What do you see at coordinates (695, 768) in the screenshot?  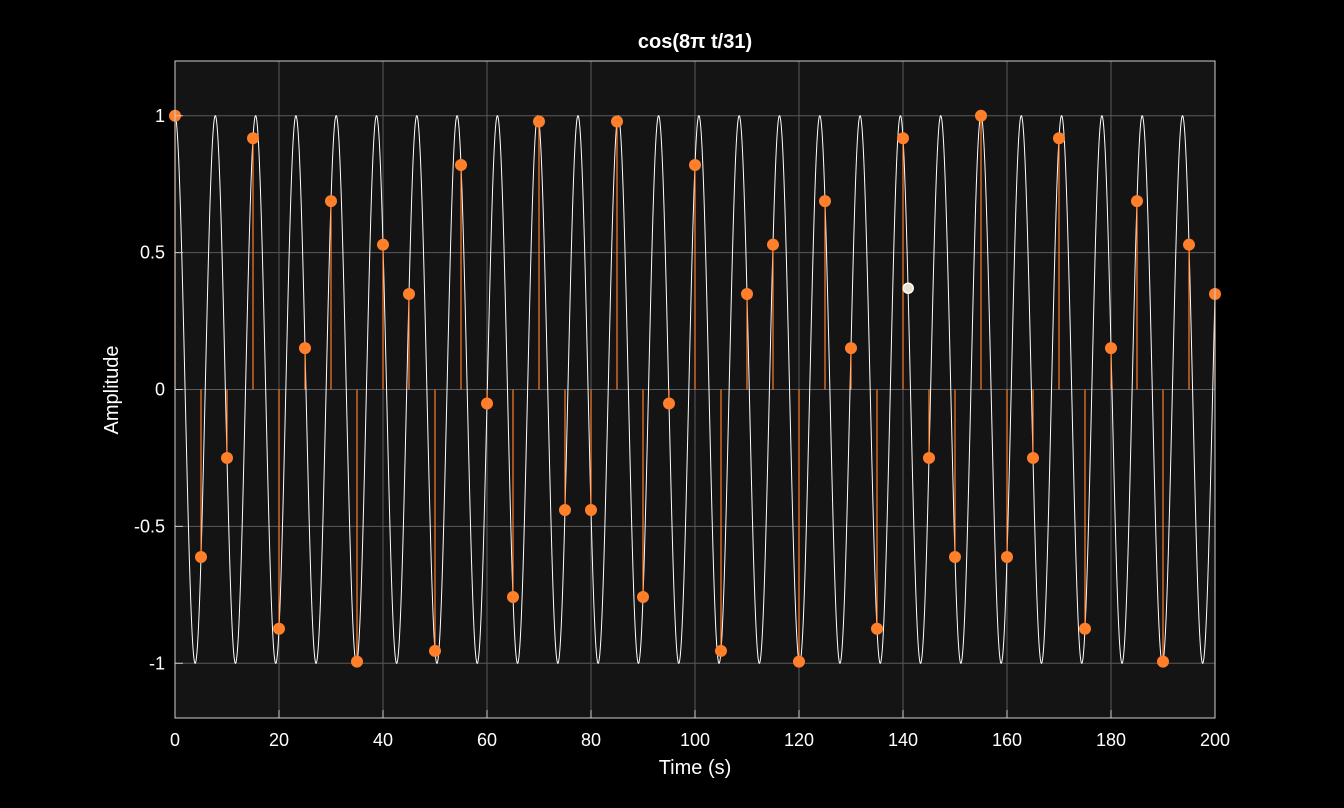 I see `x-axis-label: Time (s)` at bounding box center [695, 768].